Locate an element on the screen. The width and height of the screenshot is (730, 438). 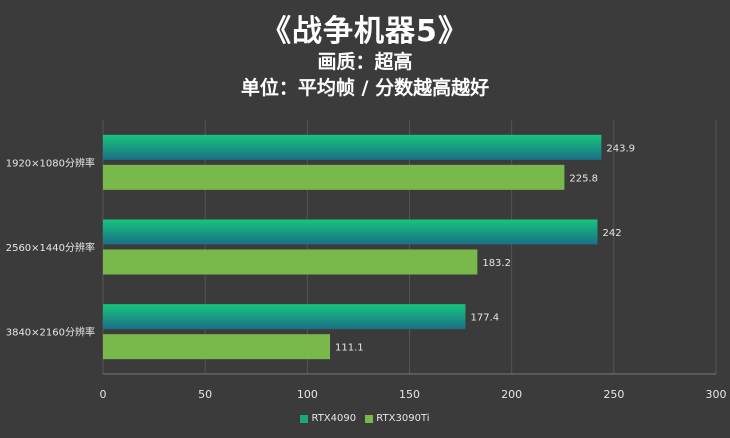
chart-subtitle: 画质：超高 is located at coordinates (365, 62).